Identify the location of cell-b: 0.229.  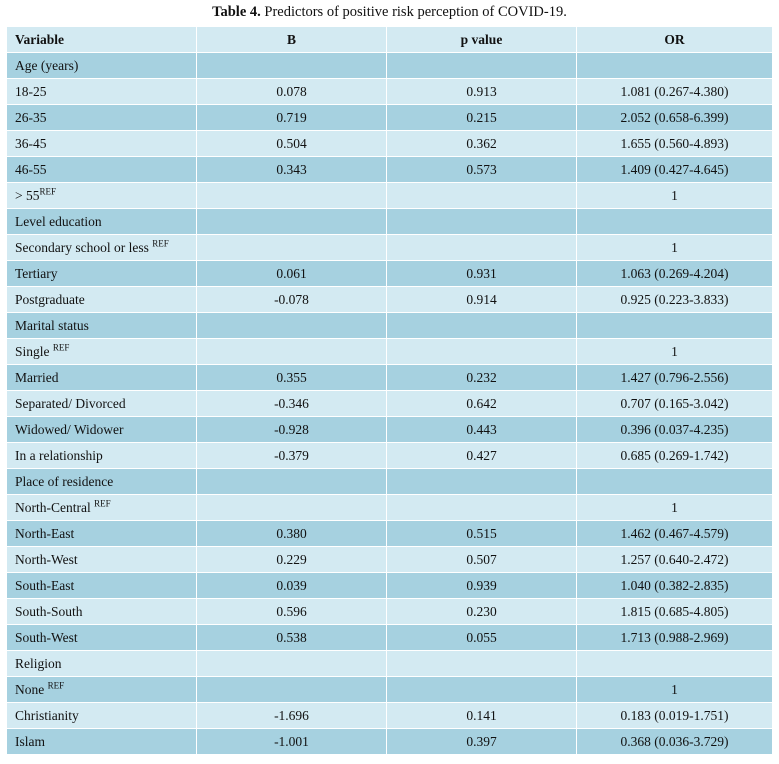
(291, 559).